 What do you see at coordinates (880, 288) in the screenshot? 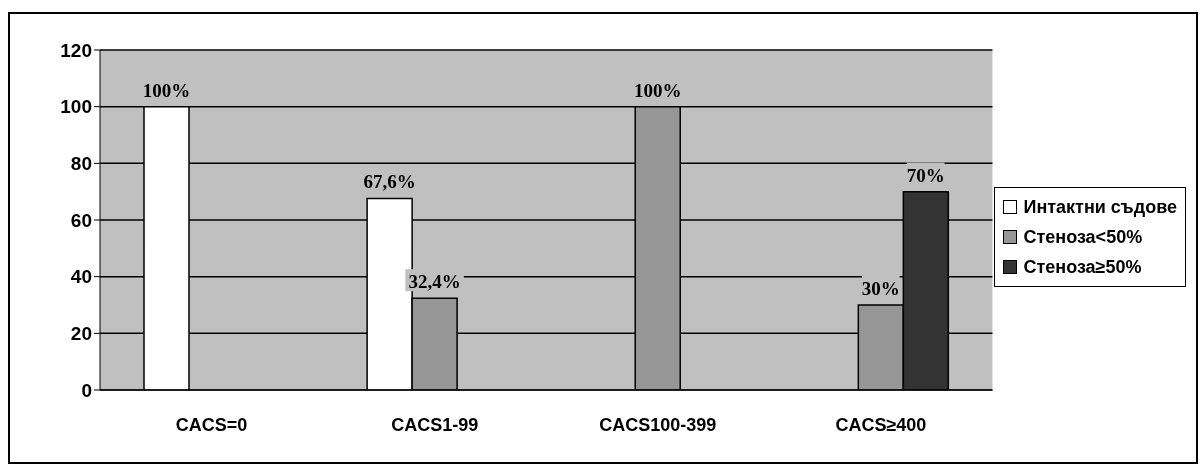
I see `data-label: 30%` at bounding box center [880, 288].